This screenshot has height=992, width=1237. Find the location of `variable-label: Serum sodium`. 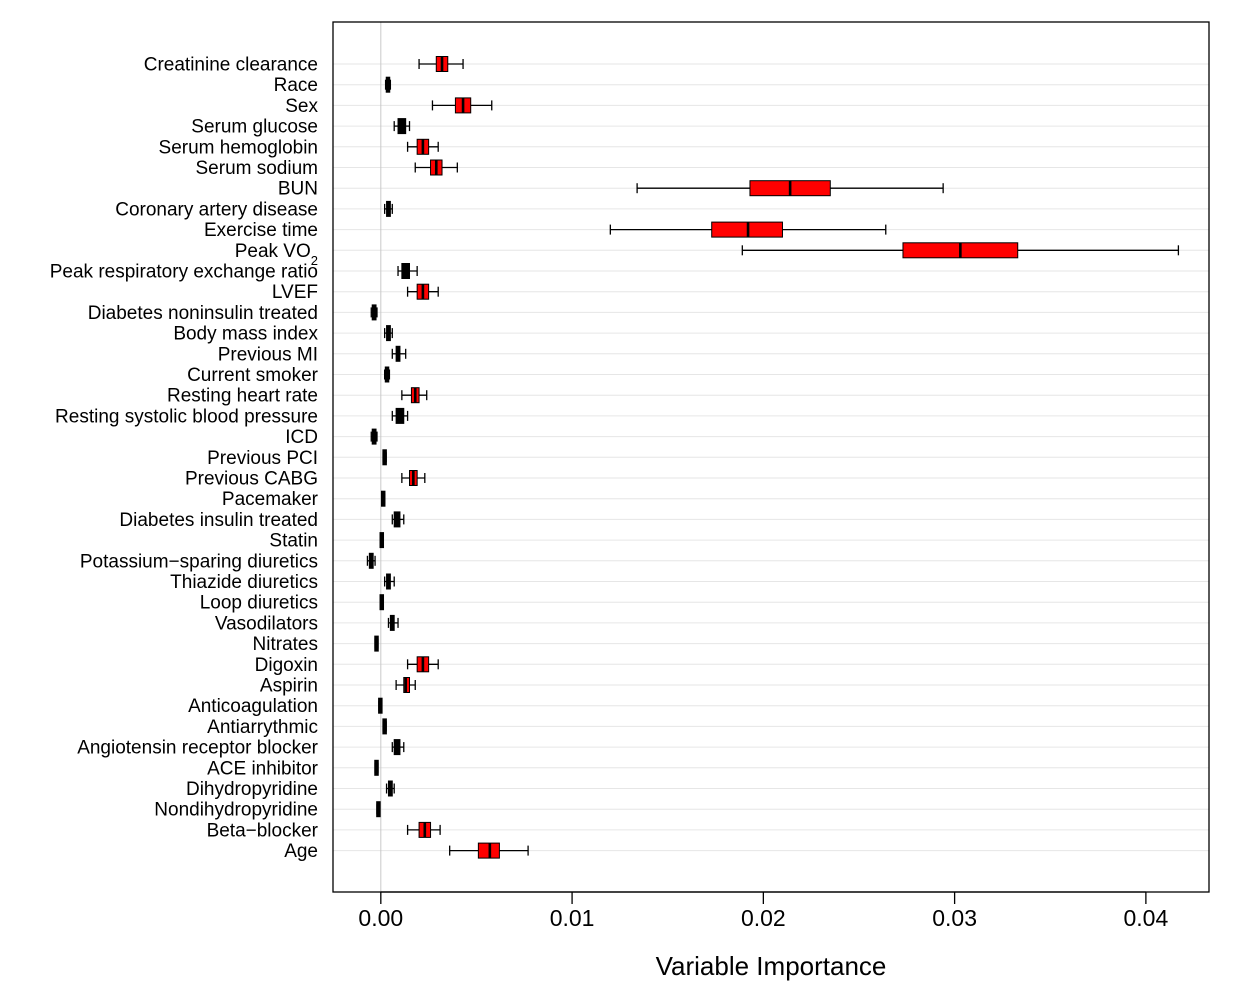

variable-label: Serum sodium is located at coordinates (257, 168).